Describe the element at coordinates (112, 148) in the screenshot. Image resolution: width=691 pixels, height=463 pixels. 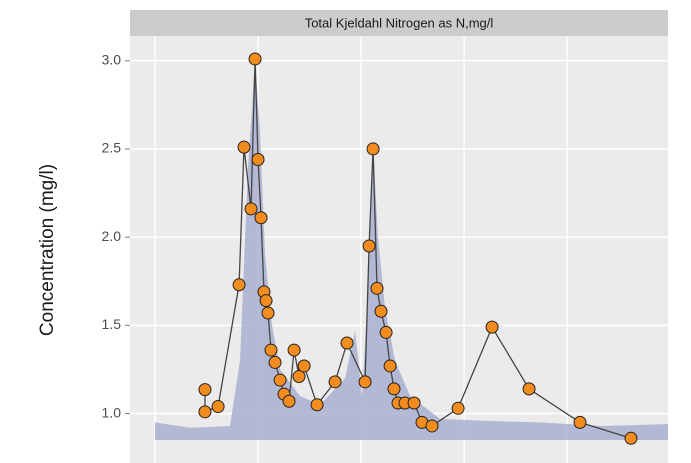
I see `y-tick-label: 2.5` at that location.